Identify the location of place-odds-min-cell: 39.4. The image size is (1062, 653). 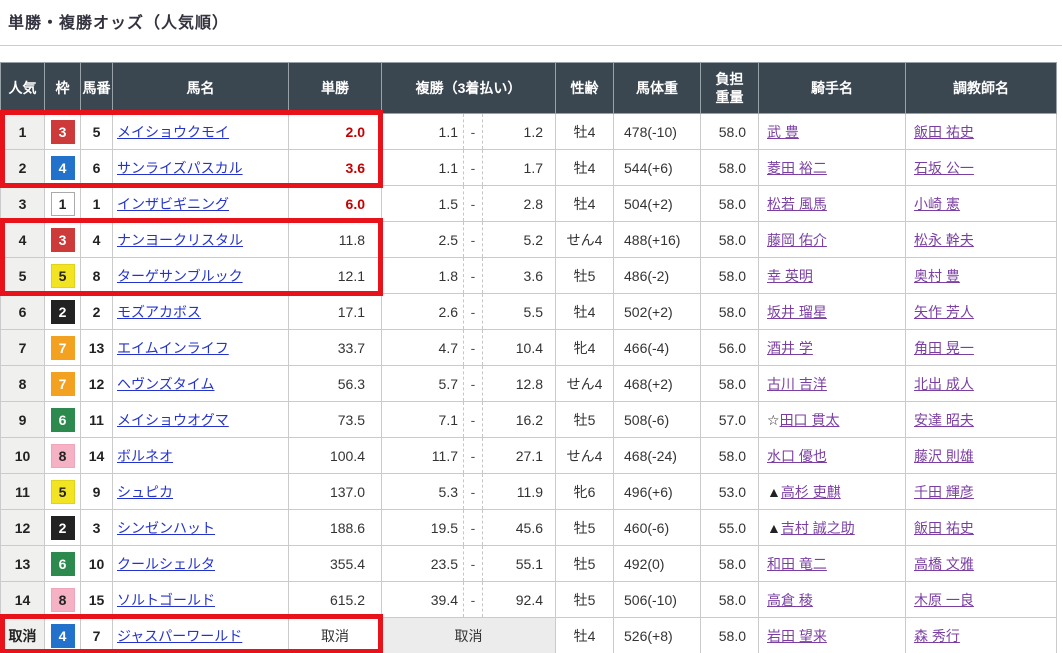
(422, 599).